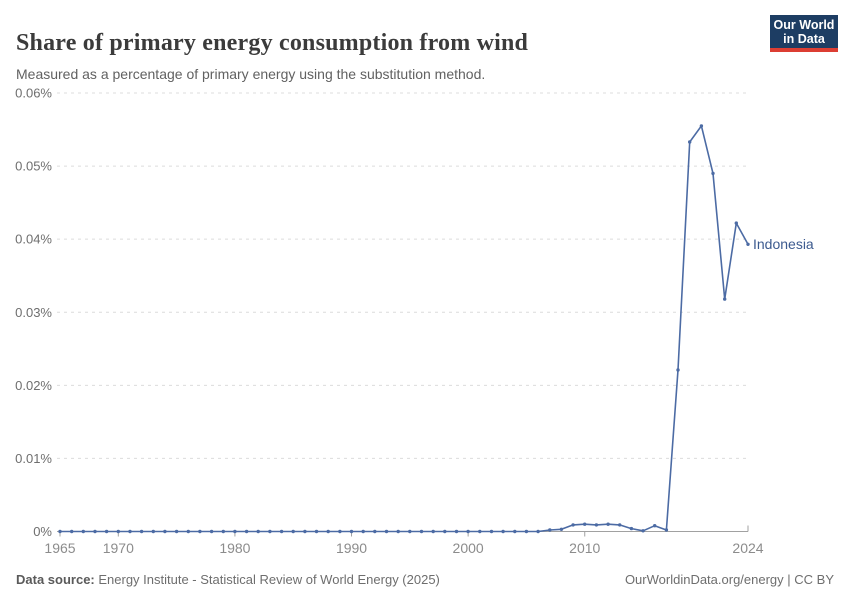 This screenshot has width=850, height=600. What do you see at coordinates (804, 38) in the screenshot?
I see `owid-logo-line2: in Data` at bounding box center [804, 38].